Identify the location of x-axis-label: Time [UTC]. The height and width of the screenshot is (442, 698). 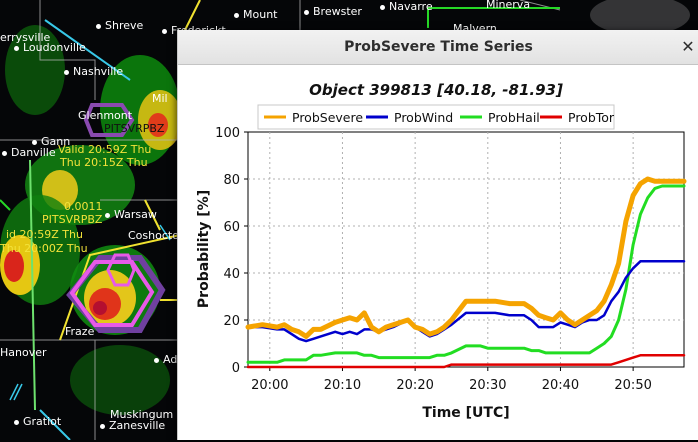
(465, 413).